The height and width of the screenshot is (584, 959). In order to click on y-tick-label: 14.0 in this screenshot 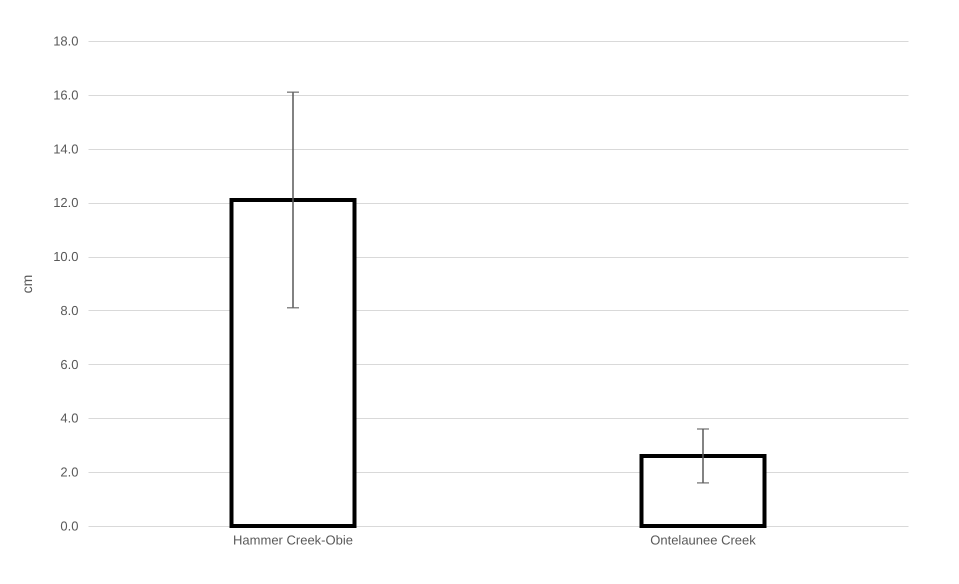, I will do `click(65, 148)`.